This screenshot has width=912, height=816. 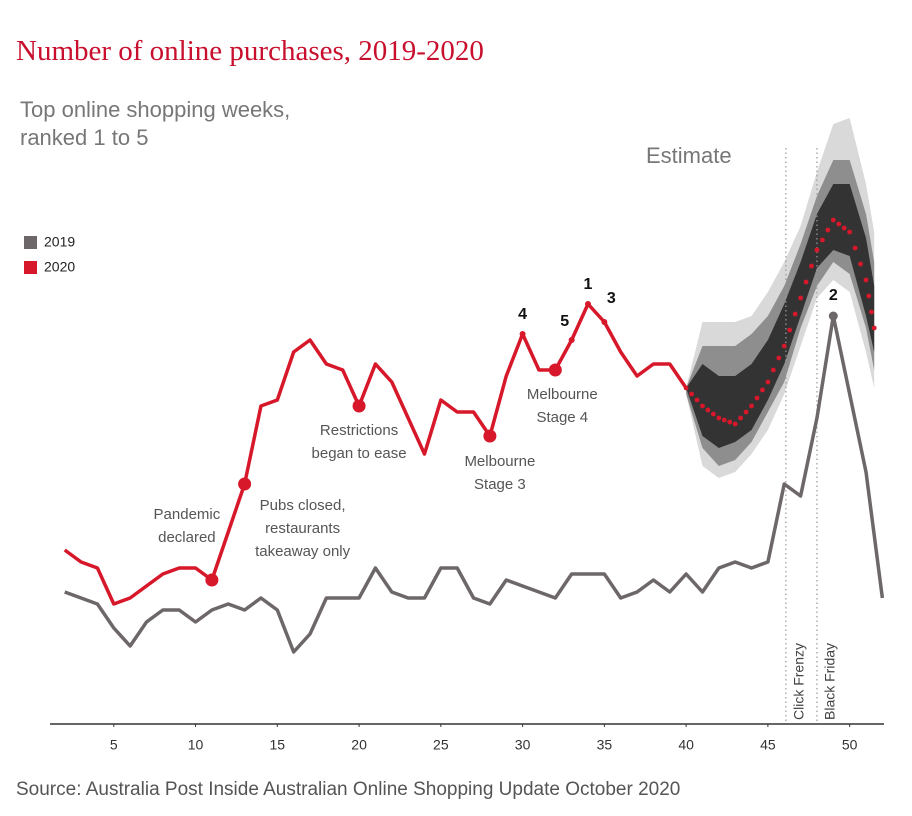 What do you see at coordinates (250, 51) in the screenshot?
I see `chart-title: Number of online purchases, 2019-2020` at bounding box center [250, 51].